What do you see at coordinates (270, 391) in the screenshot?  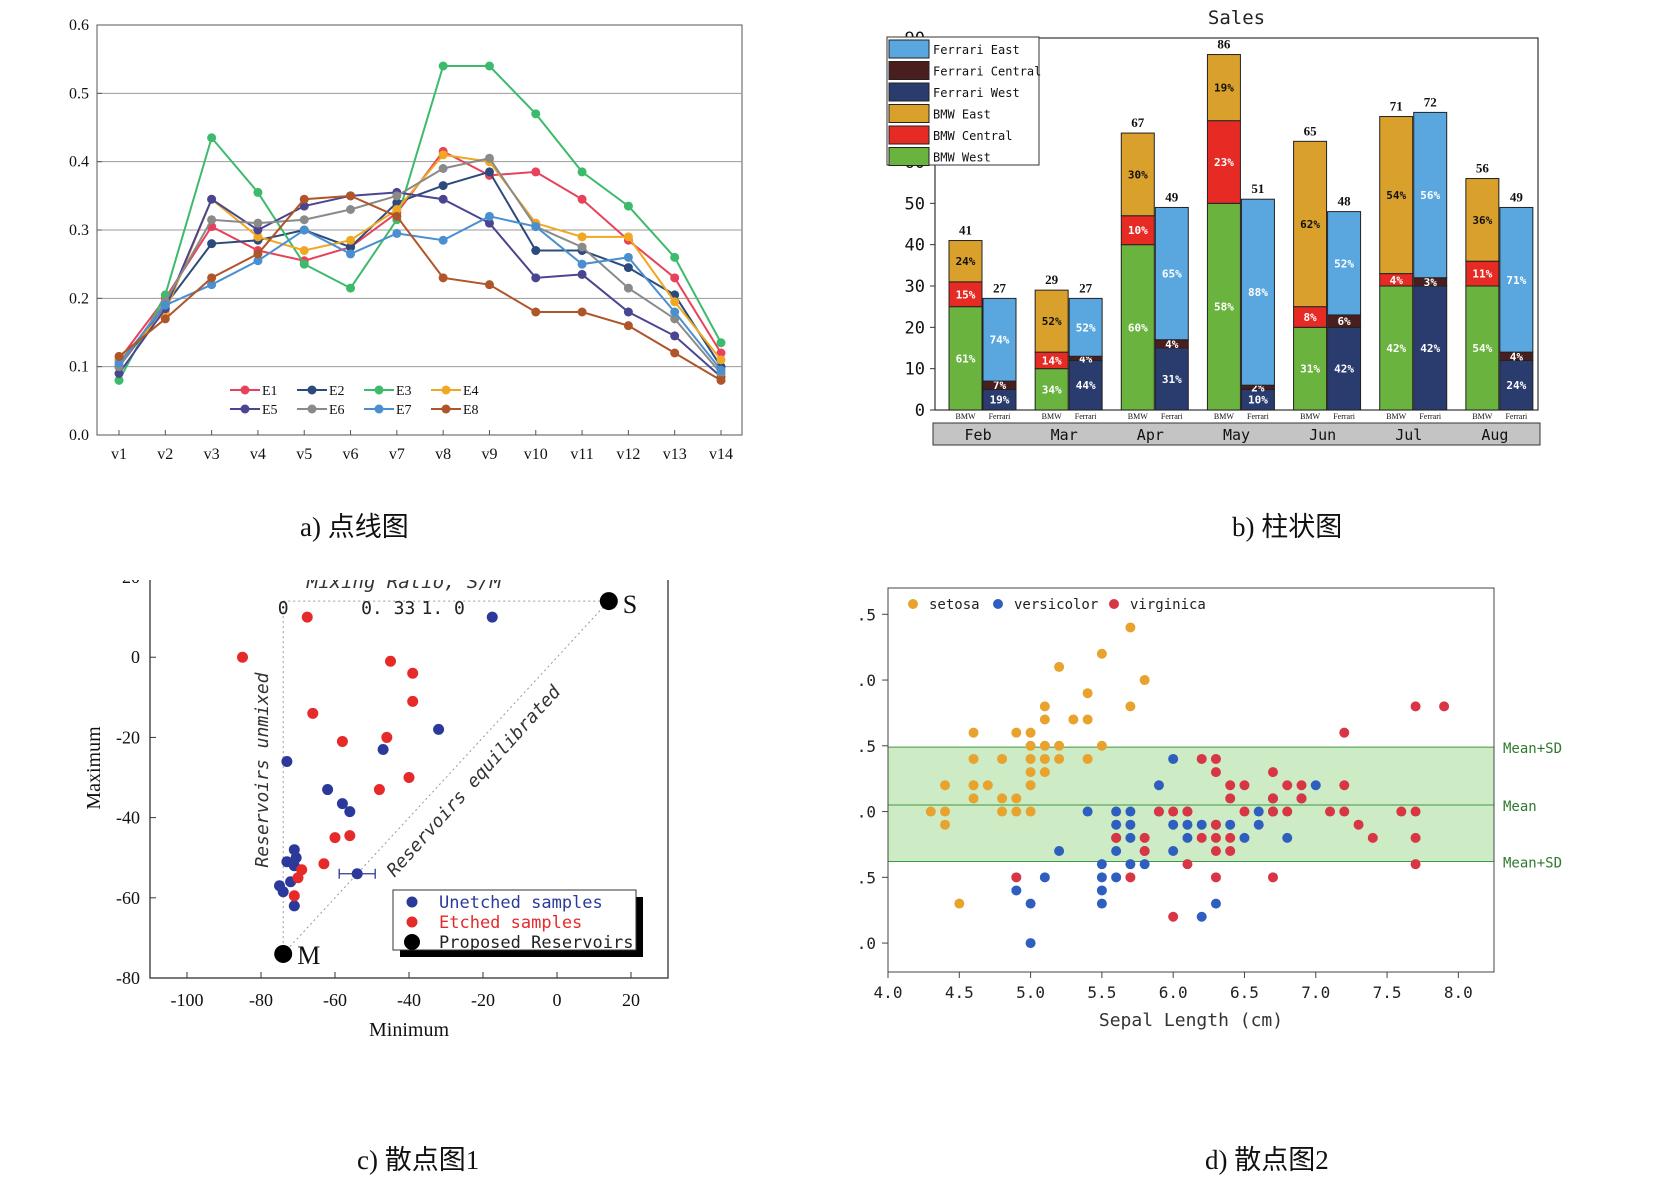 I see `legend-label: E1` at bounding box center [270, 391].